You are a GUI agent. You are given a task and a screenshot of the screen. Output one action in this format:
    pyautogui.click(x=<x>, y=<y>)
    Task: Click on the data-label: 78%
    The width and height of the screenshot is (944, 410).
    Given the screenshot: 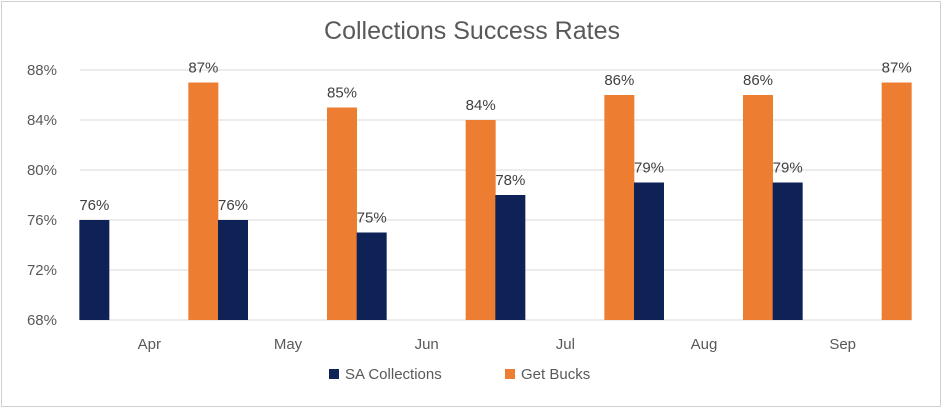 What is the action you would take?
    pyautogui.click(x=510, y=180)
    